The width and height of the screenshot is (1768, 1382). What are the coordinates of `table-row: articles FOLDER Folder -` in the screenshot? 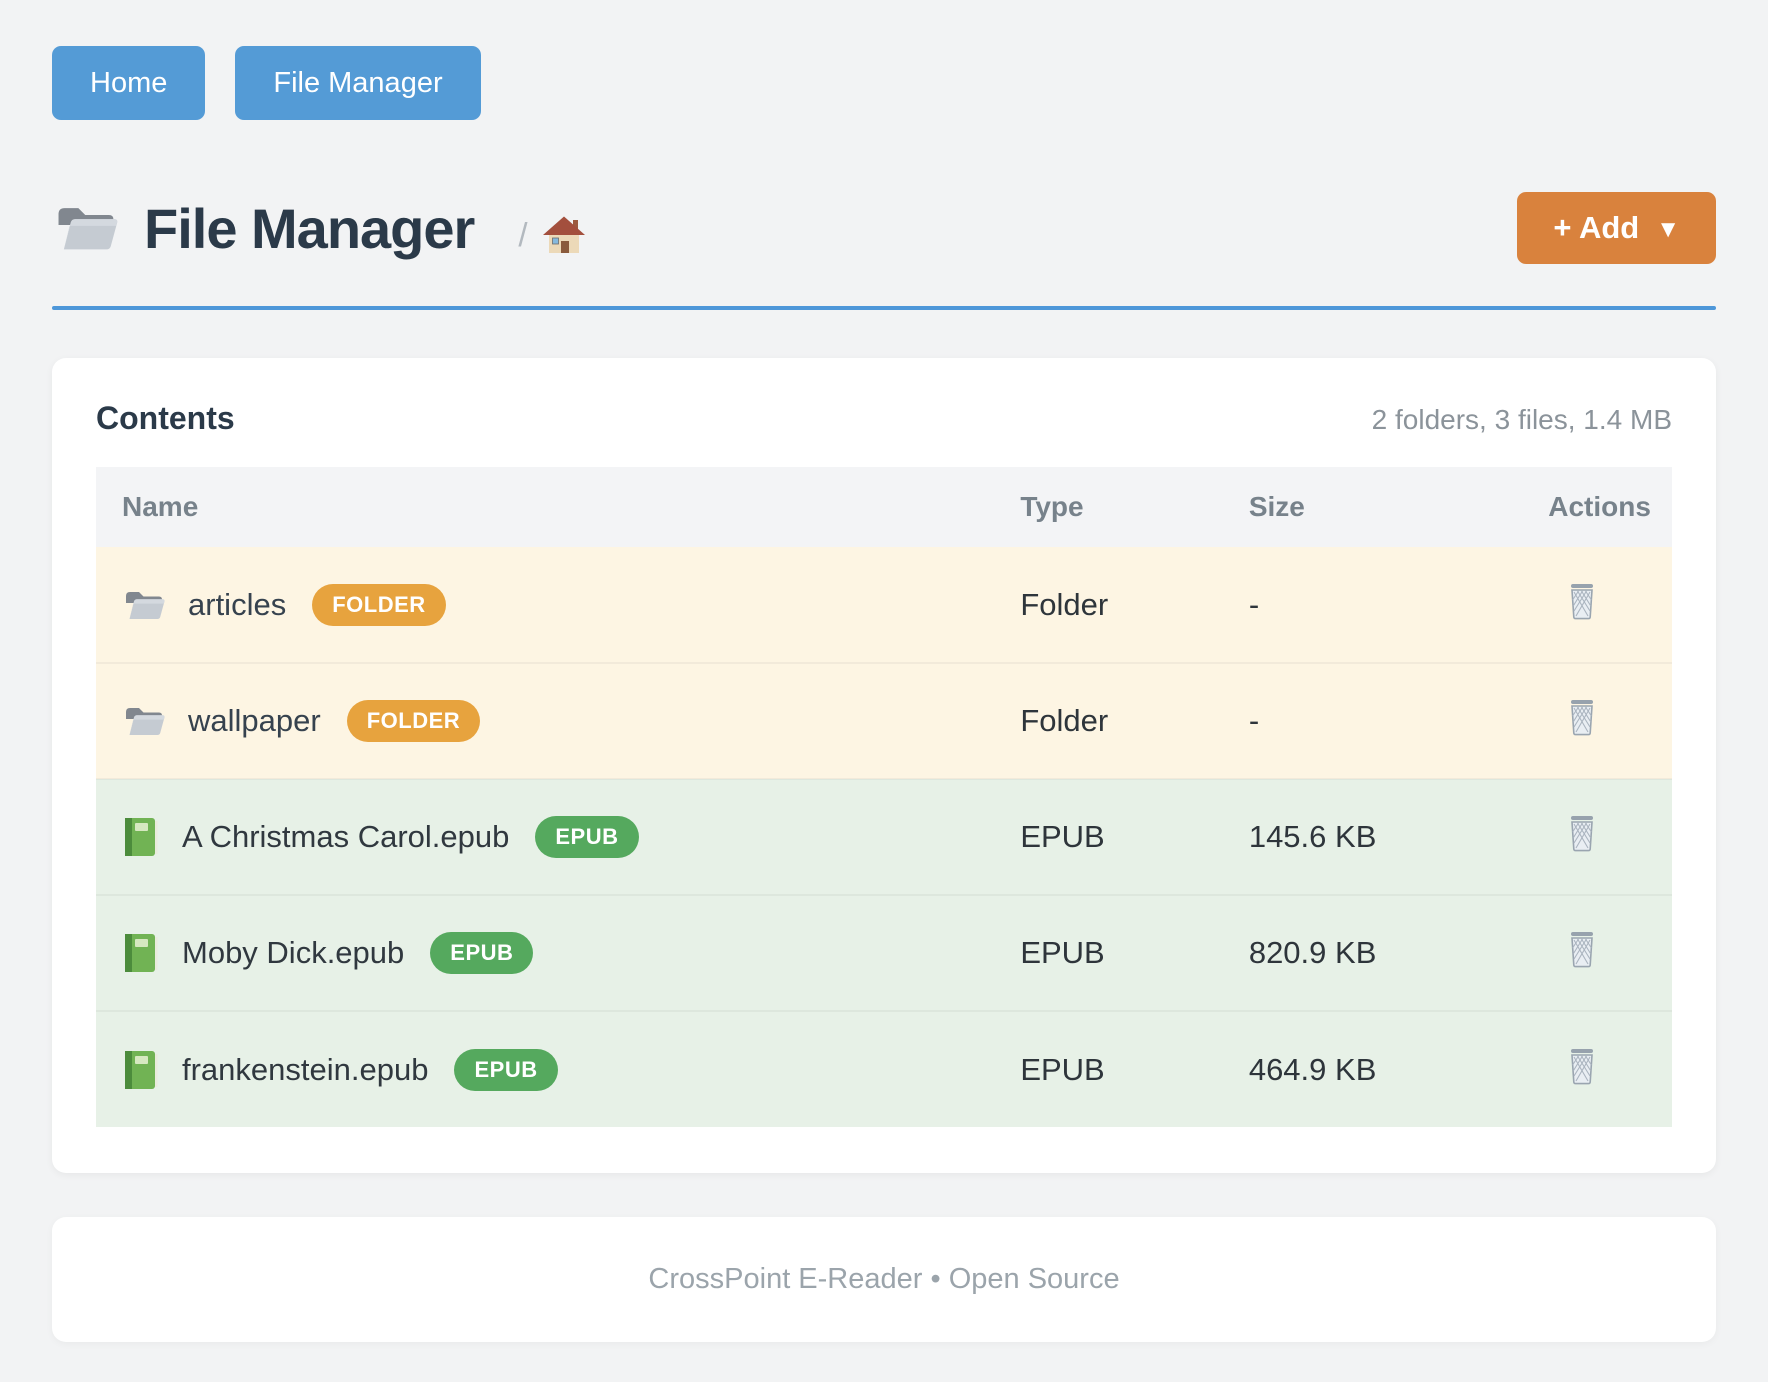 It's located at (884, 605).